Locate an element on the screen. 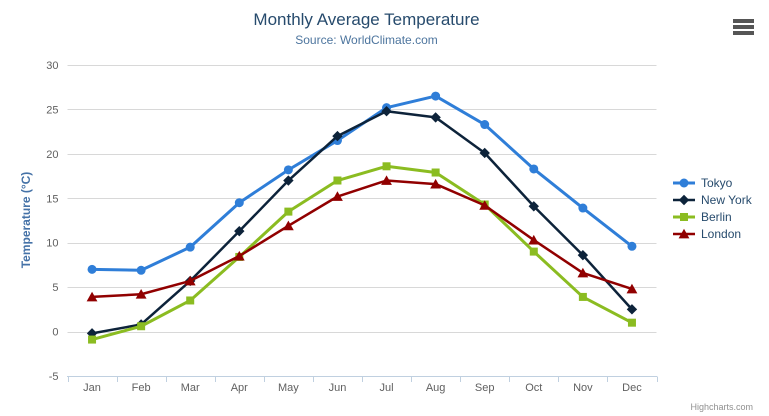  xaxis-category-label: Apr is located at coordinates (239, 388).